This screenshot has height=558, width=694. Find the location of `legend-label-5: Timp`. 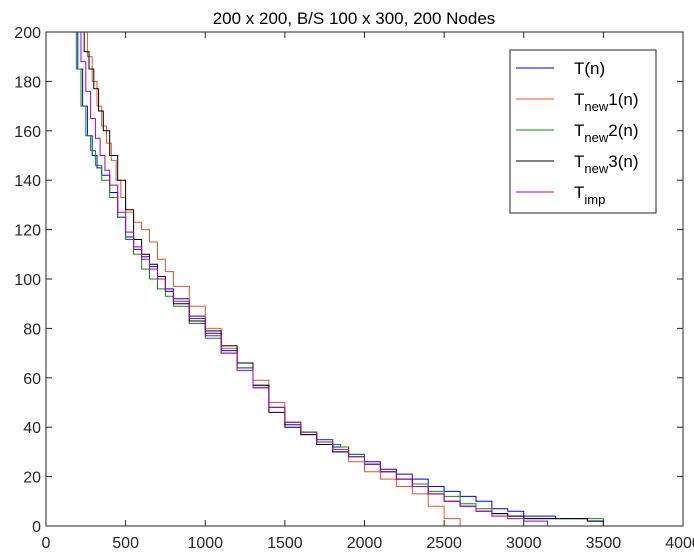

legend-label-5: Timp is located at coordinates (589, 195).